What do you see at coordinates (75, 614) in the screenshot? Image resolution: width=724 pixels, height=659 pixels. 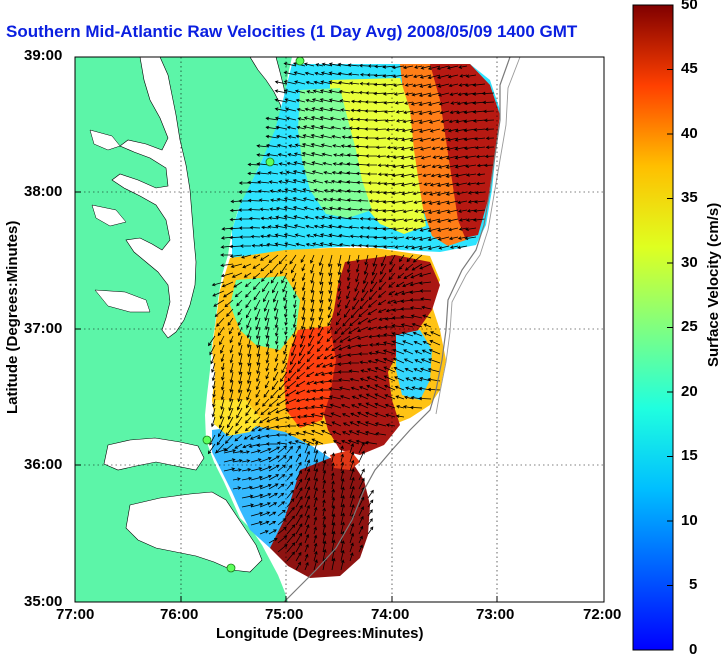 I see `x-tick-77: 77:00` at bounding box center [75, 614].